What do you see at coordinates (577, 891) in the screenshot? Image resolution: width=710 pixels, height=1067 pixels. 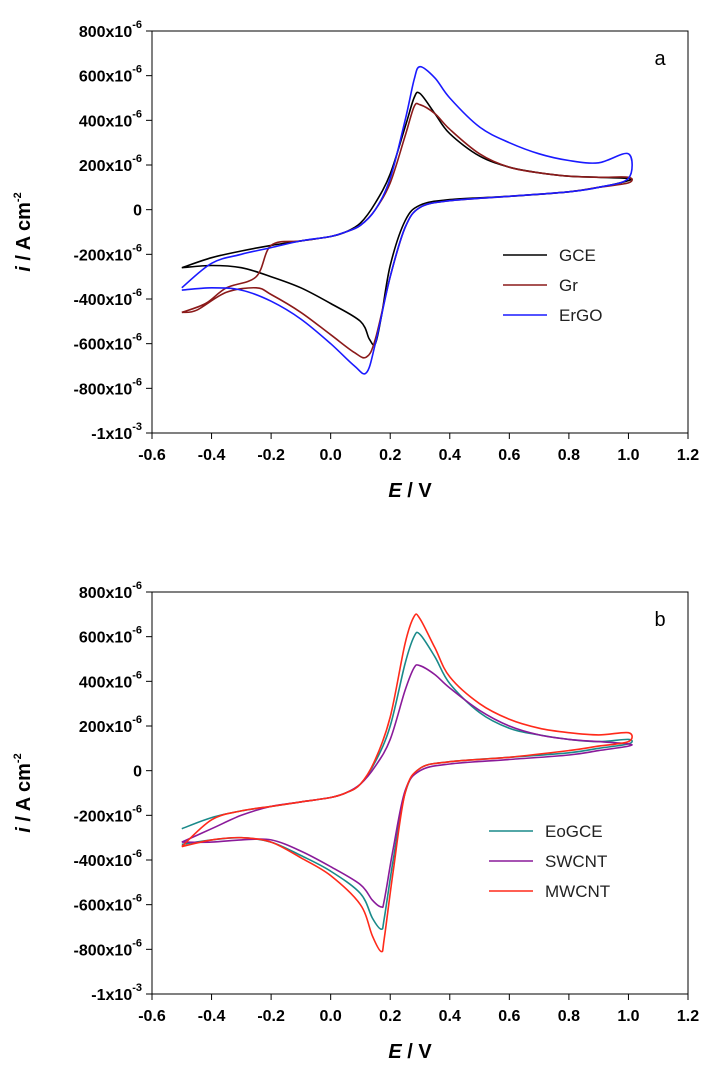 I see `legend-label-mwcnt: MWCNT` at bounding box center [577, 891].